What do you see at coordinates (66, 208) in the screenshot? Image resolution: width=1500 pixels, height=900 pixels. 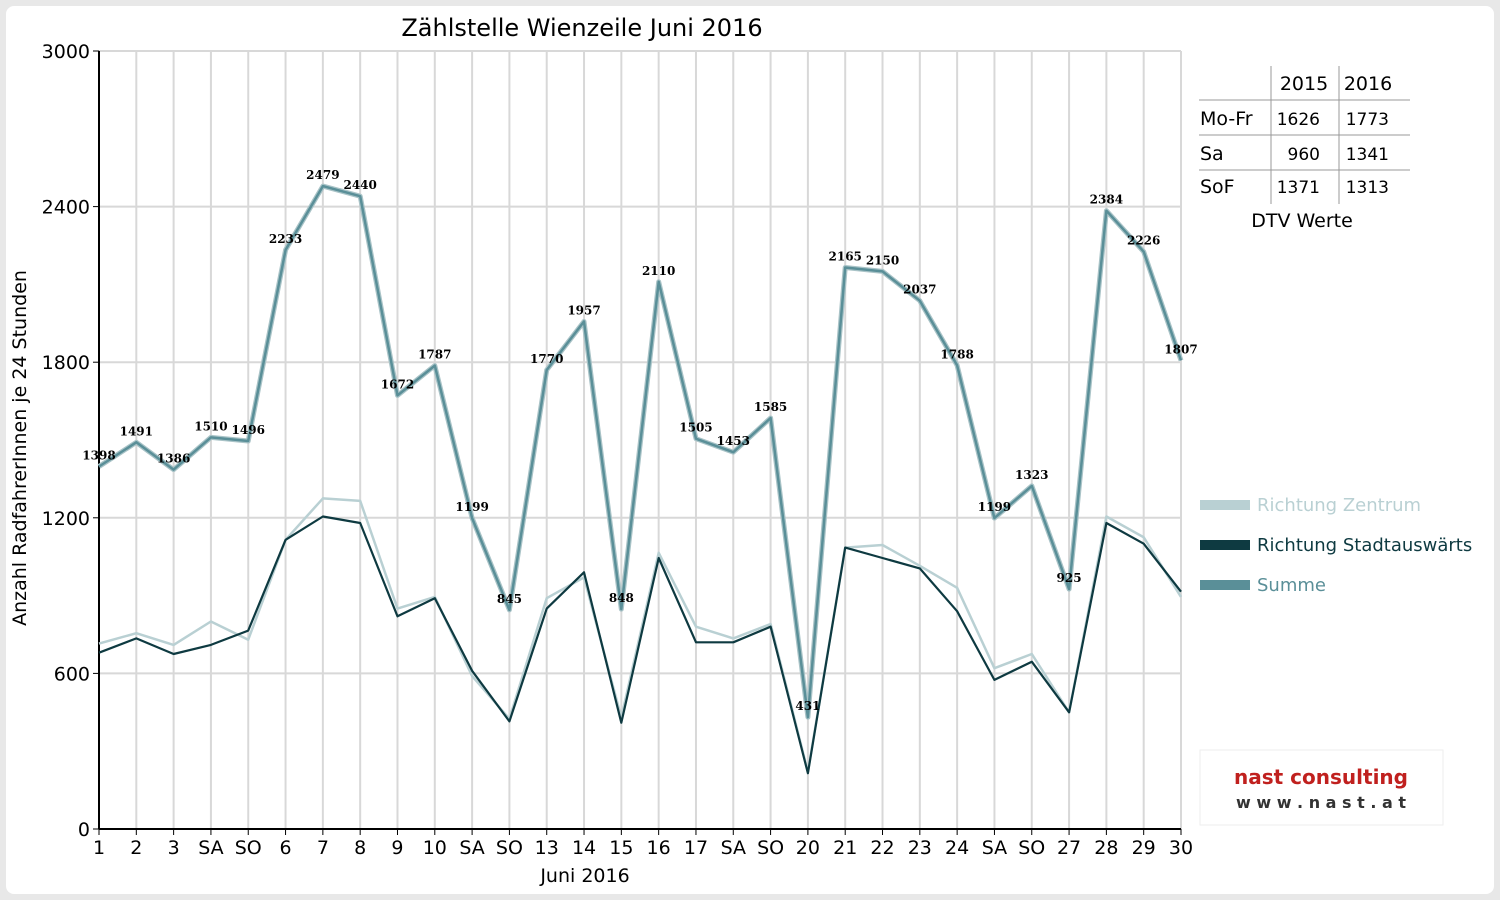 I see `y-tick-label: 2400` at bounding box center [66, 208].